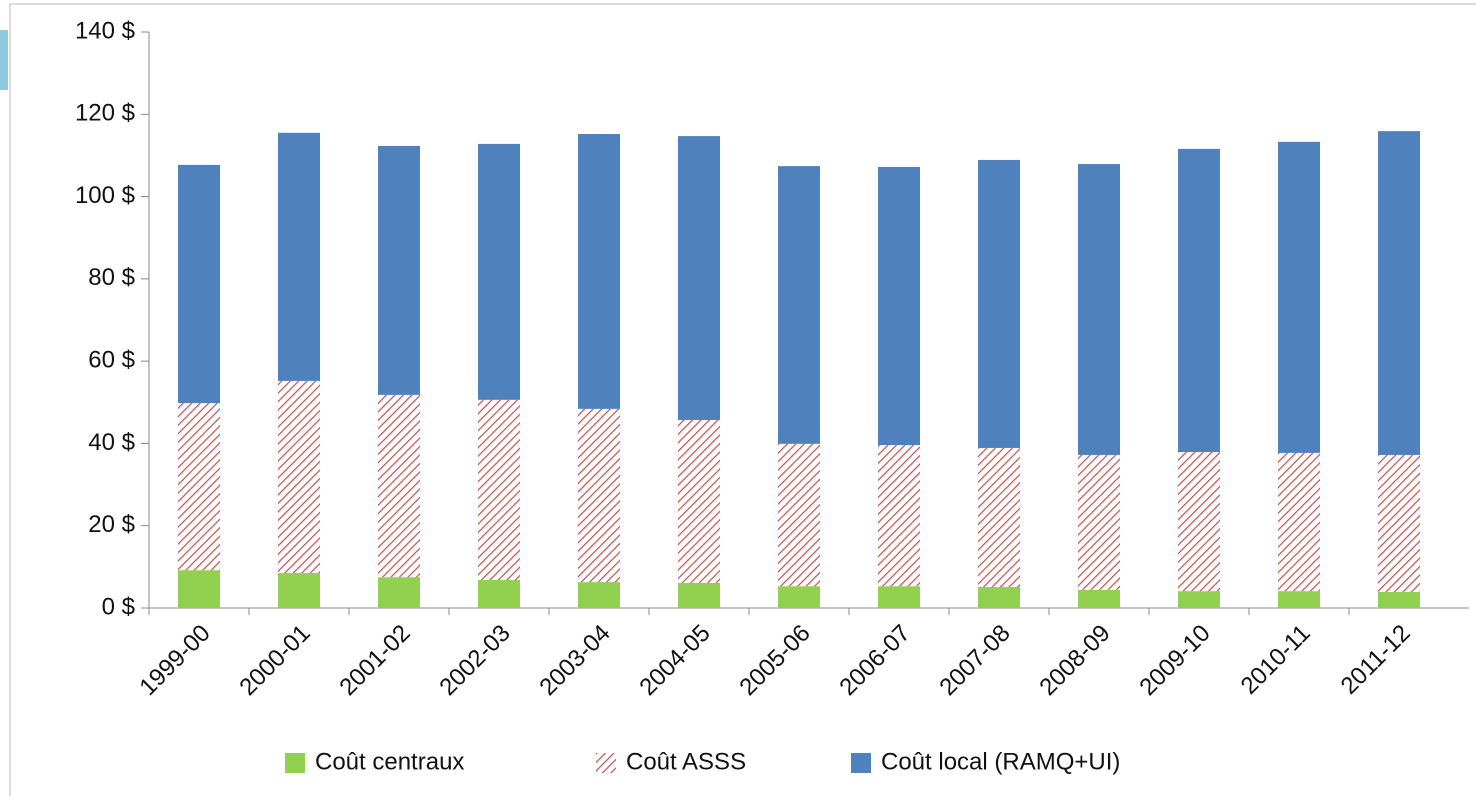  Describe the element at coordinates (1174, 660) in the screenshot. I see `x-tick-label: 2009-10` at that location.